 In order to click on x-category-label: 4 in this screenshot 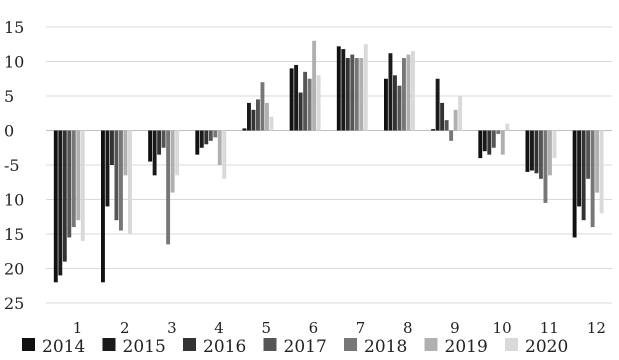, I will do `click(219, 328)`.